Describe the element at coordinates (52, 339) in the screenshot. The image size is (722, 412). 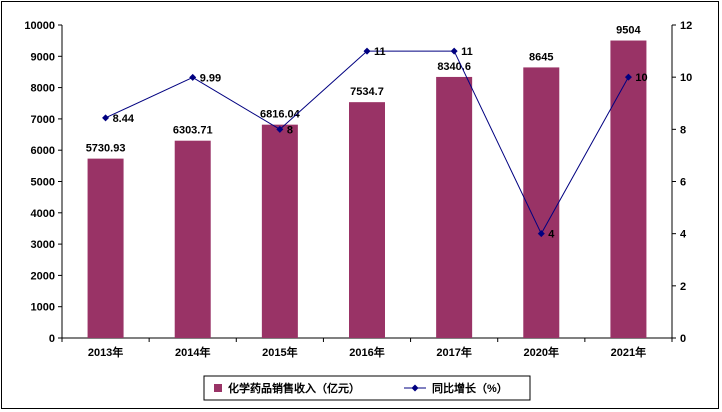
I see `y-tick-label: 0` at that location.